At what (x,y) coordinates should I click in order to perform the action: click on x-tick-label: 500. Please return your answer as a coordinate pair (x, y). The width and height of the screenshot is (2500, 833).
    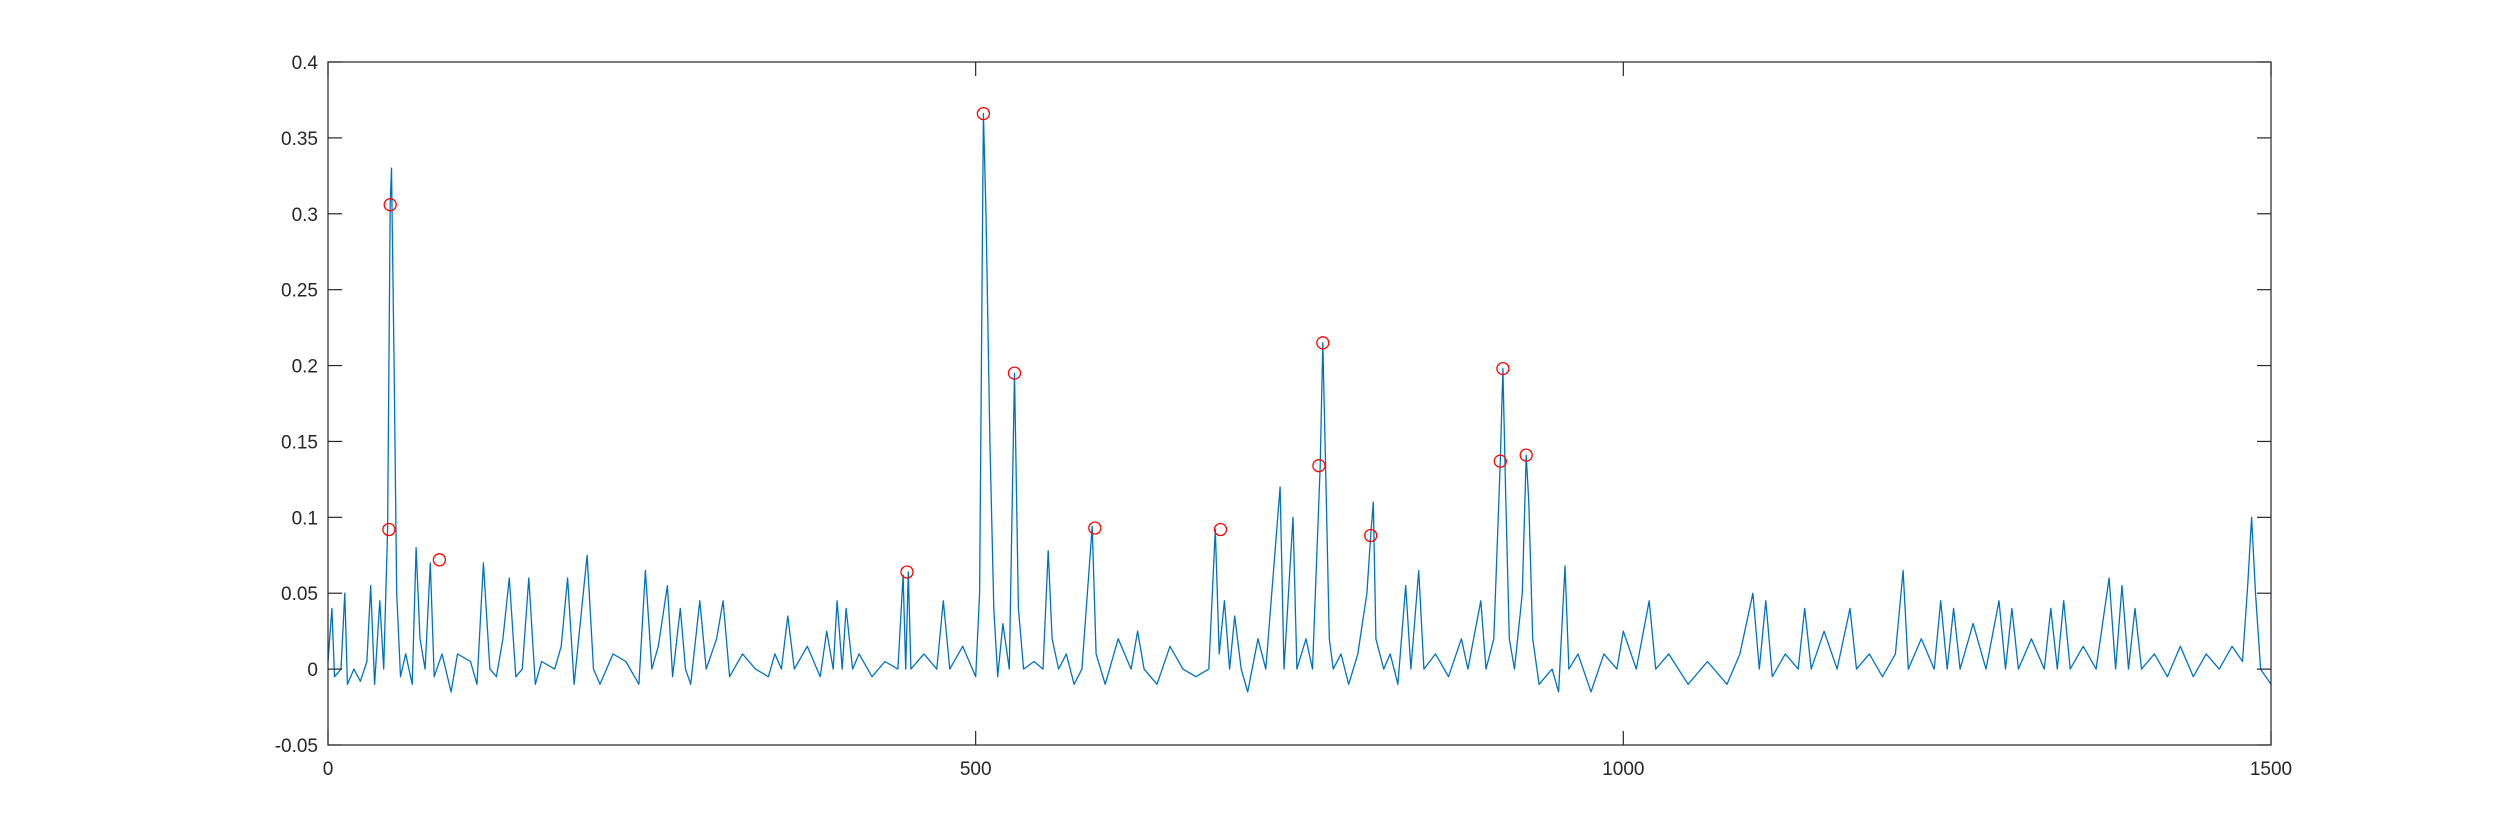
    Looking at the image, I should click on (976, 769).